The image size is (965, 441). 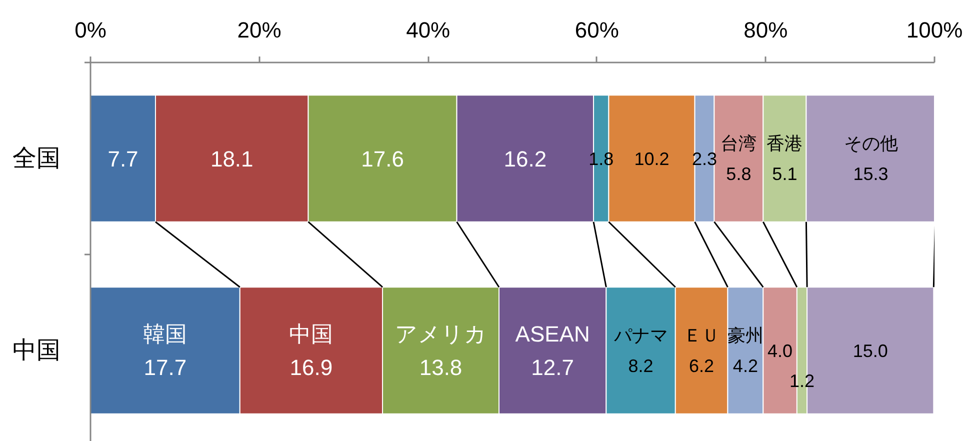 What do you see at coordinates (652, 159) in the screenshot?
I see `data-label: 10.2` at bounding box center [652, 159].